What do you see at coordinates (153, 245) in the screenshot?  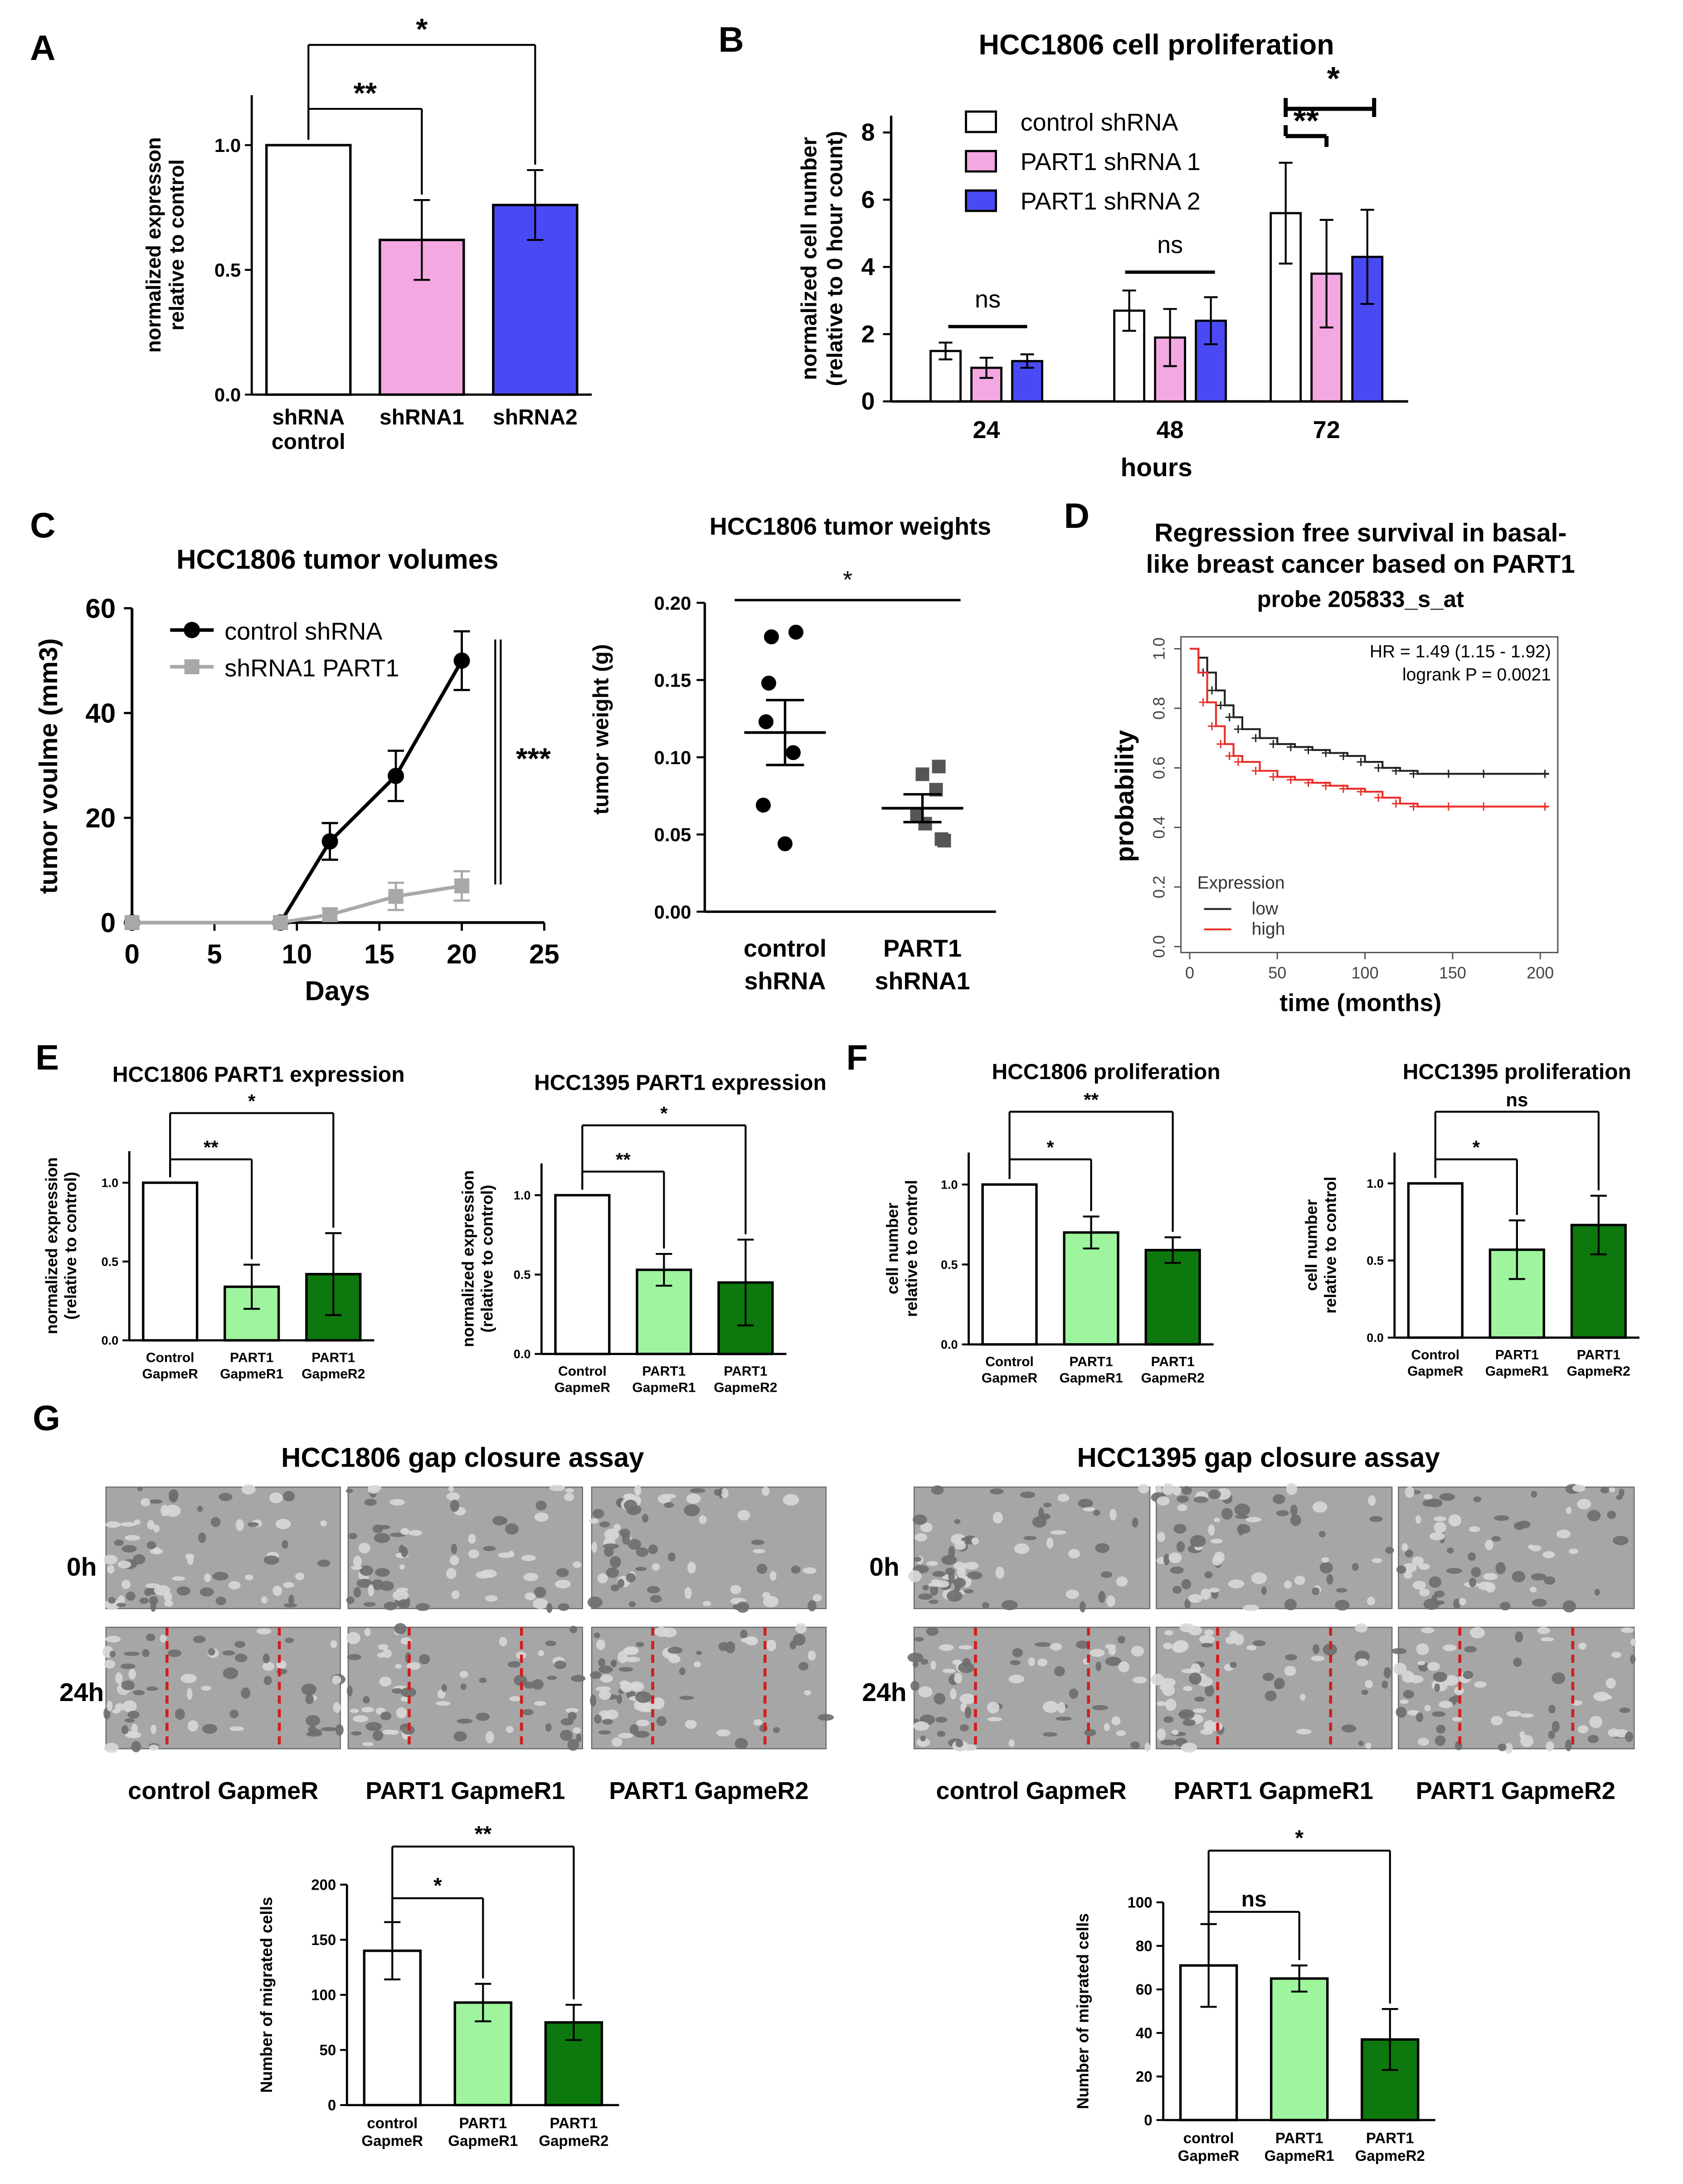 I see `y-axis-label: normalized expresson` at bounding box center [153, 245].